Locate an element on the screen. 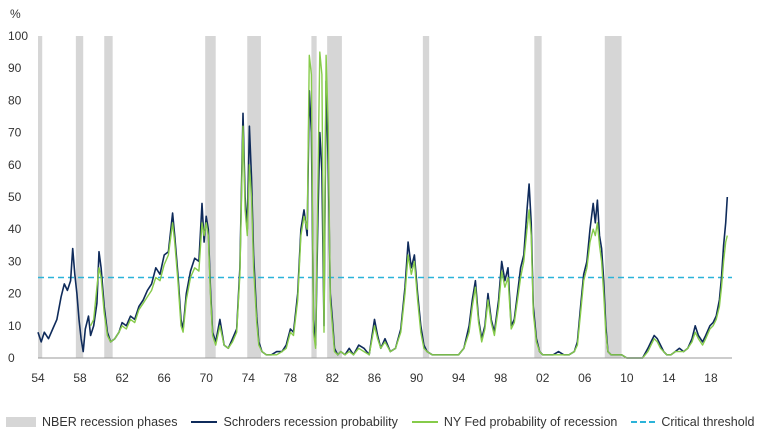  y-tick-label-90: 90 is located at coordinates (15, 68).